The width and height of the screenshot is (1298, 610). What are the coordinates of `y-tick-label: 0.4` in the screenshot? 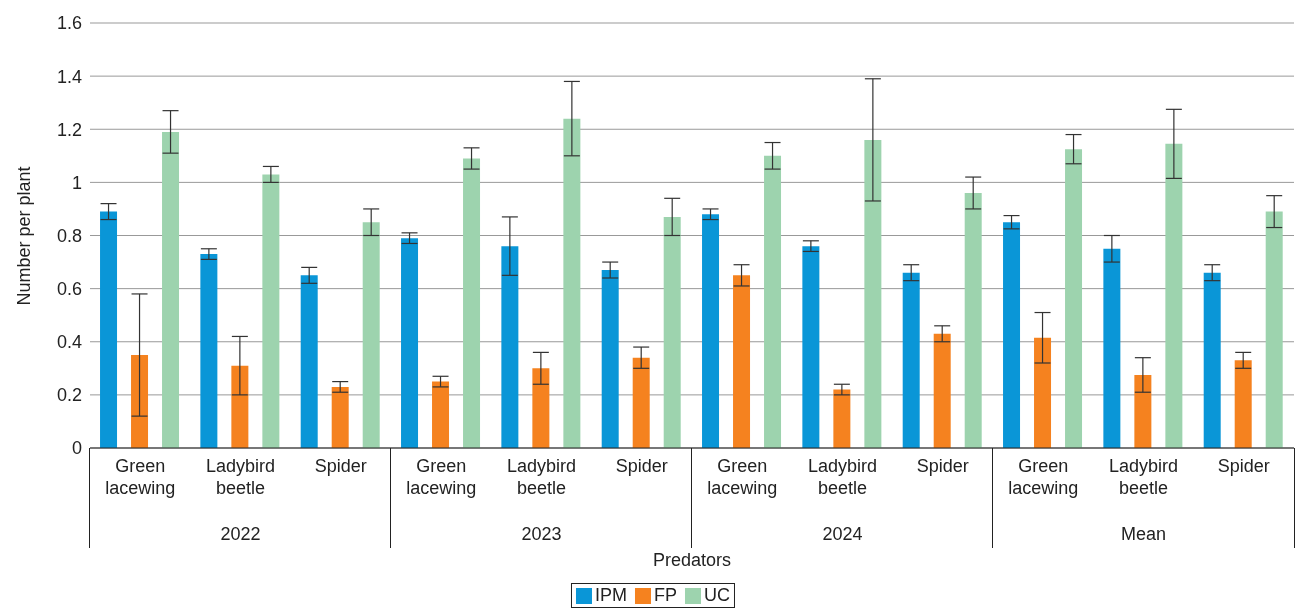 It's located at (69, 342).